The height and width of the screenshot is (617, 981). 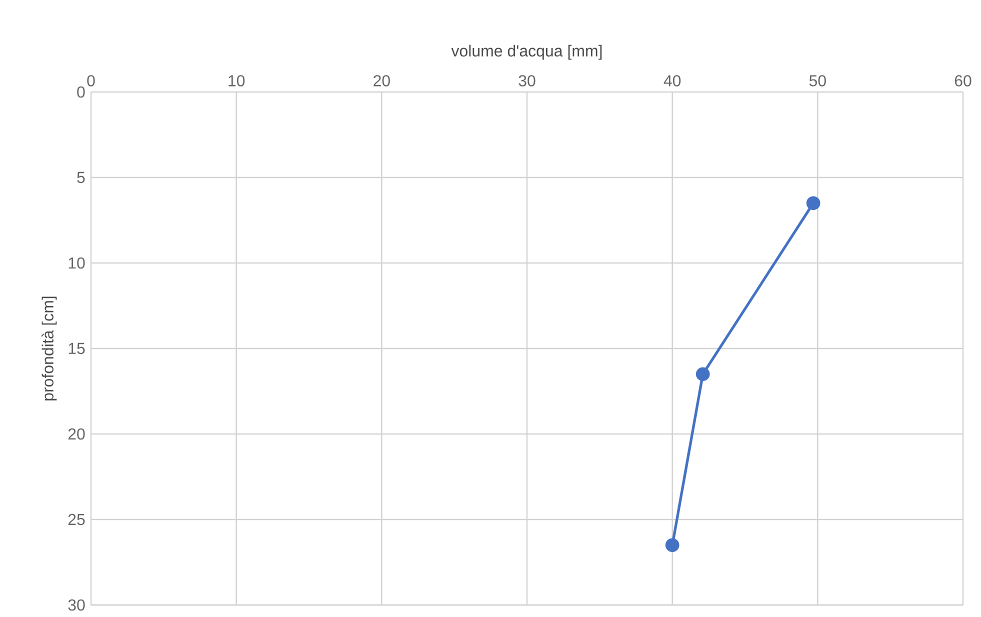 What do you see at coordinates (49, 348) in the screenshot?
I see `y-axis-title: profondità [cm]` at bounding box center [49, 348].